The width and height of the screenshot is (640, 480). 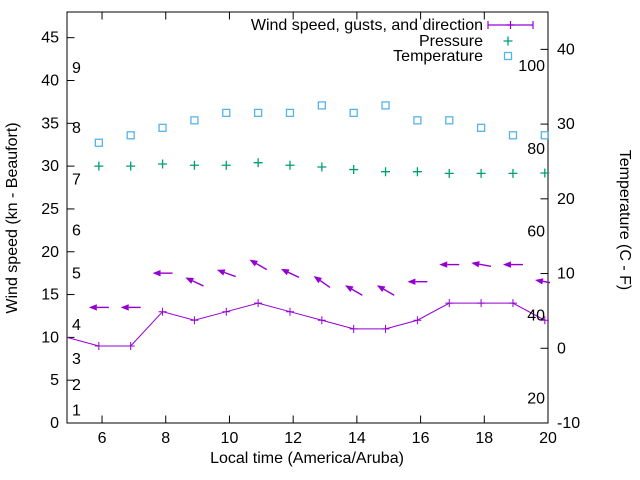 I want to click on x-tick-label: 14, so click(x=357, y=438).